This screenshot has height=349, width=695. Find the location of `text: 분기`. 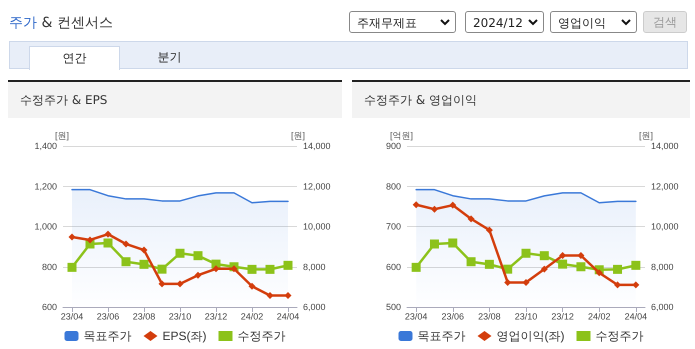

text: 분기 is located at coordinates (169, 57).